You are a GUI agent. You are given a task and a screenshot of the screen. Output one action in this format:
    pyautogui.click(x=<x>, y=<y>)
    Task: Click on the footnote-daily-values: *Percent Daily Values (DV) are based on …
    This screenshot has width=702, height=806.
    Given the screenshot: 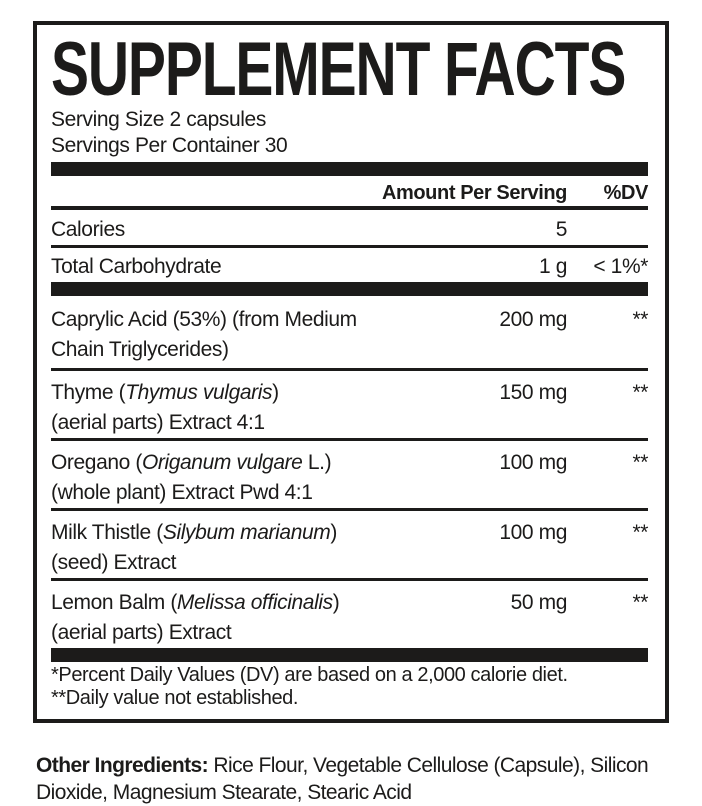 What is the action you would take?
    pyautogui.click(x=309, y=675)
    